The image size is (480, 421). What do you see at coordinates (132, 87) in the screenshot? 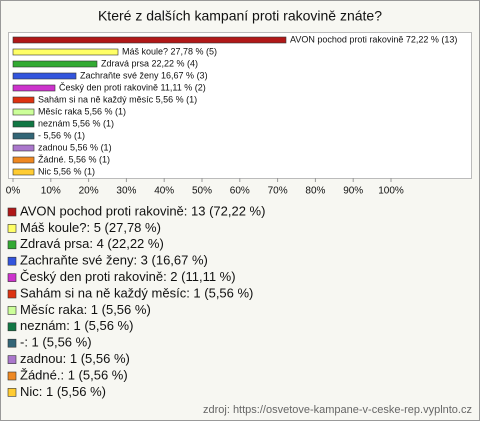
I see `value-label: Český den proti rakovině 11,11 % (2)` at bounding box center [132, 87].